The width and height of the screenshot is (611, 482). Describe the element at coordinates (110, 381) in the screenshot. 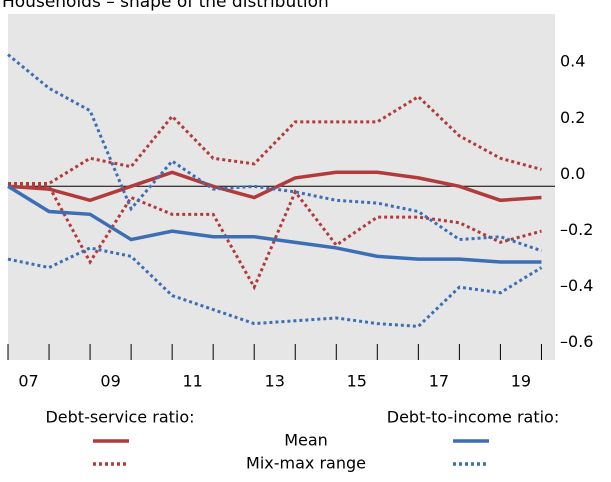

I see `x-tick-label: 09` at that location.